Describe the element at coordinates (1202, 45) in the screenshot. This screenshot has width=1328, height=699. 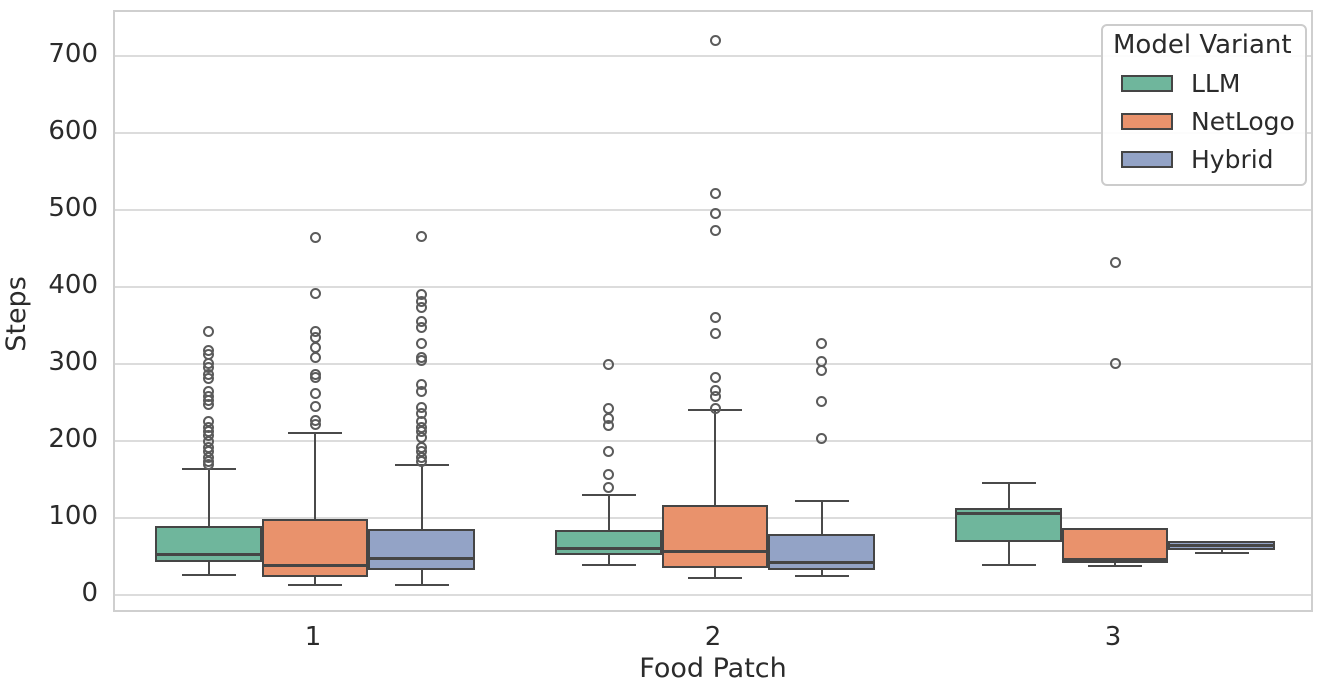
I see `legend-title: Model Variant` at that location.